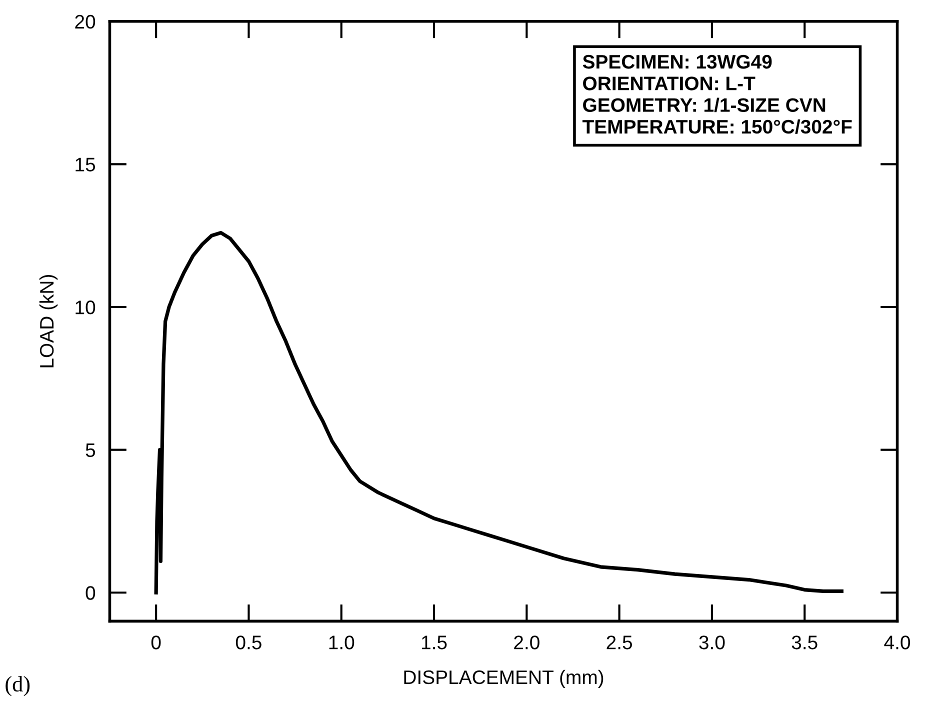  What do you see at coordinates (86, 165) in the screenshot?
I see `y-tick-label: 15` at bounding box center [86, 165].